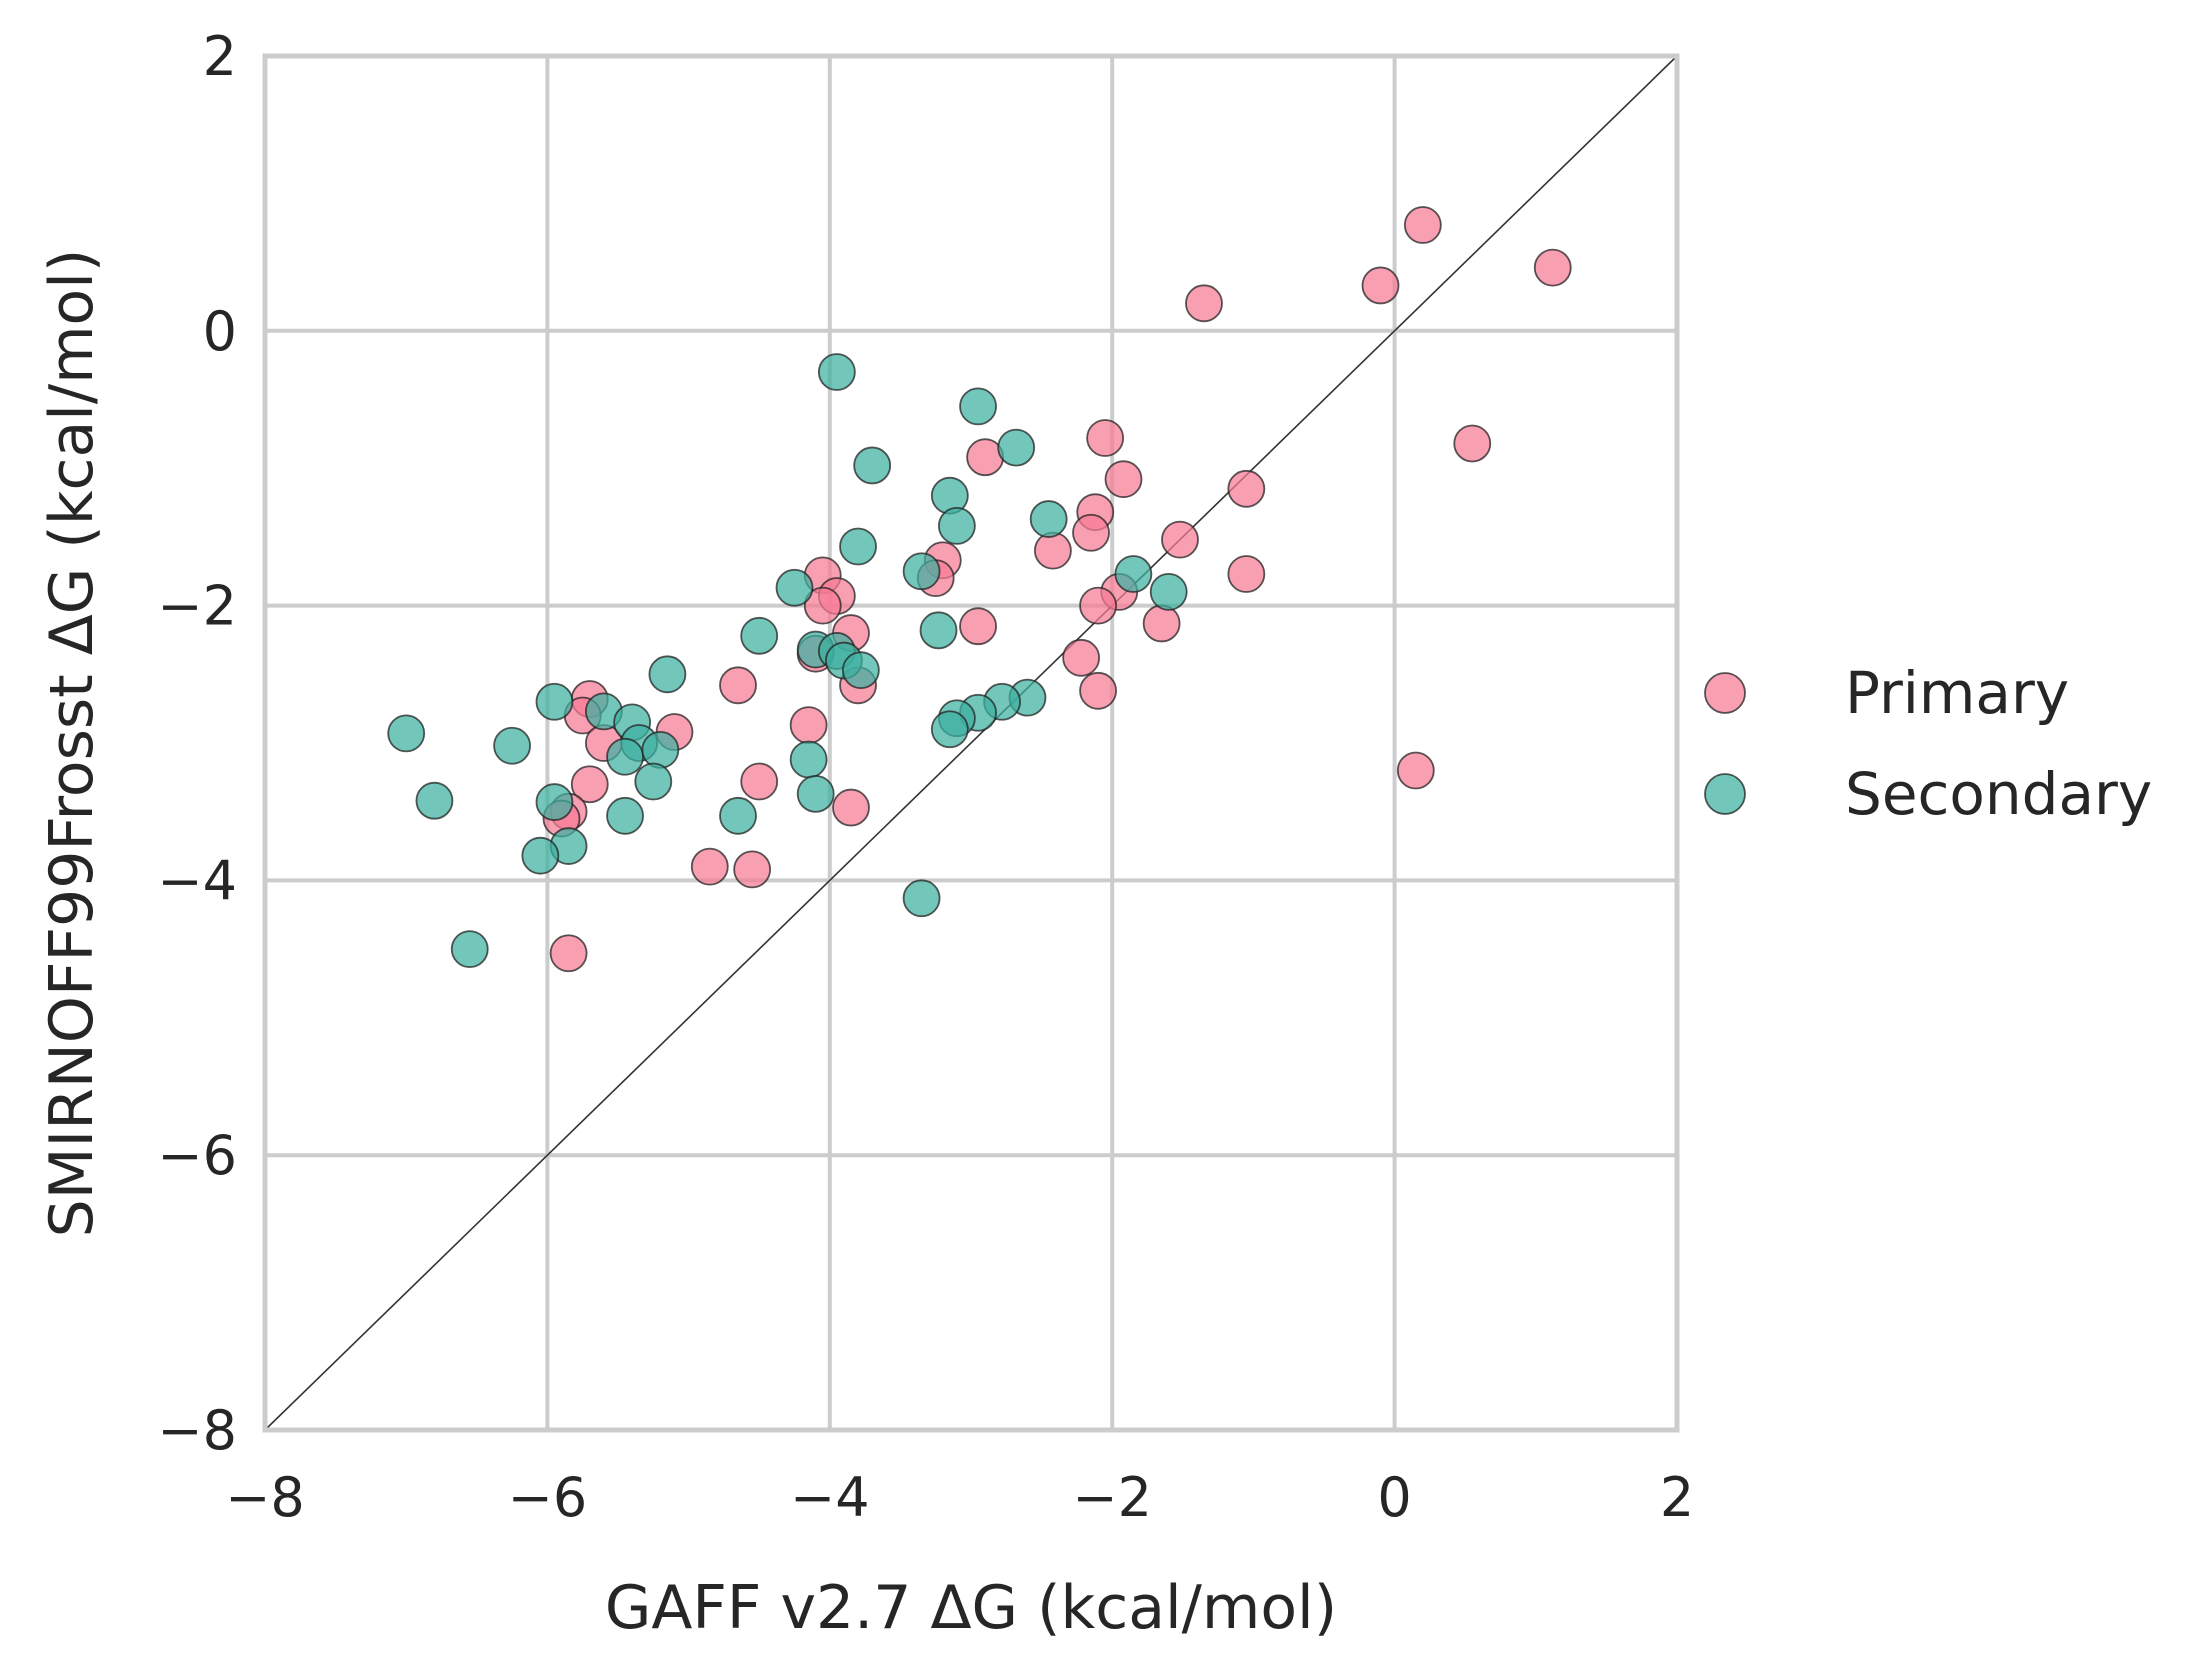 The image size is (2211, 1654). I want to click on x-tick-label: −6, so click(548, 1497).